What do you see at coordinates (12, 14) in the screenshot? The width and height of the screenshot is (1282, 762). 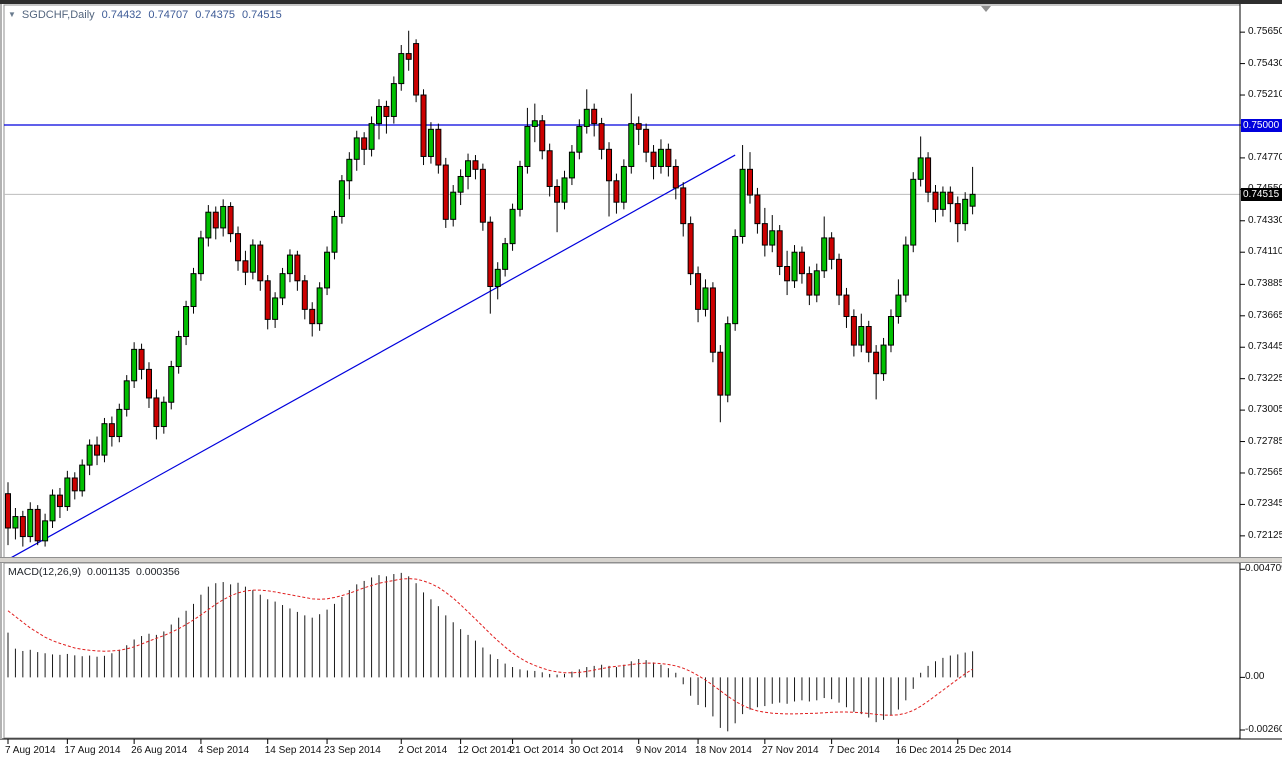 I see `chart-menu-arrow-icon: ▼` at bounding box center [12, 14].